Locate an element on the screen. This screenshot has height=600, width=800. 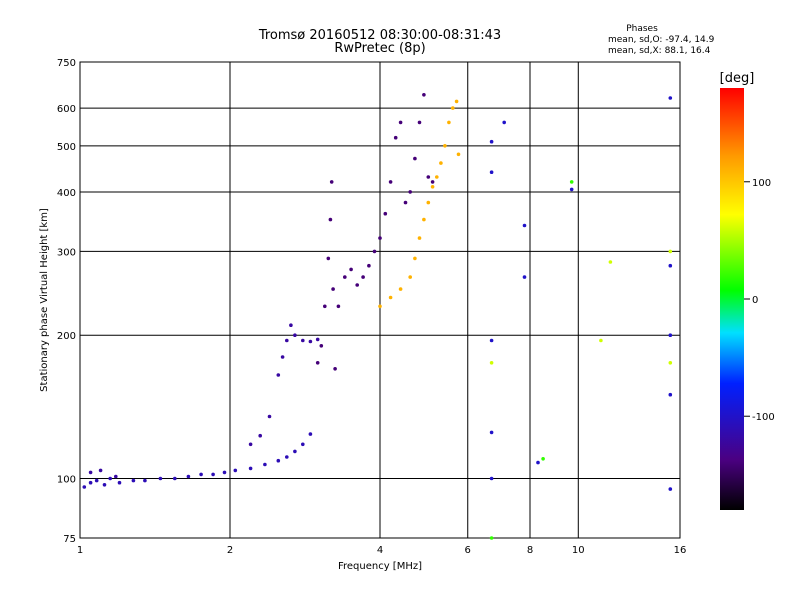
phase-info-x: mean, sd,X: 88.1, 16.4 is located at coordinates (659, 51).